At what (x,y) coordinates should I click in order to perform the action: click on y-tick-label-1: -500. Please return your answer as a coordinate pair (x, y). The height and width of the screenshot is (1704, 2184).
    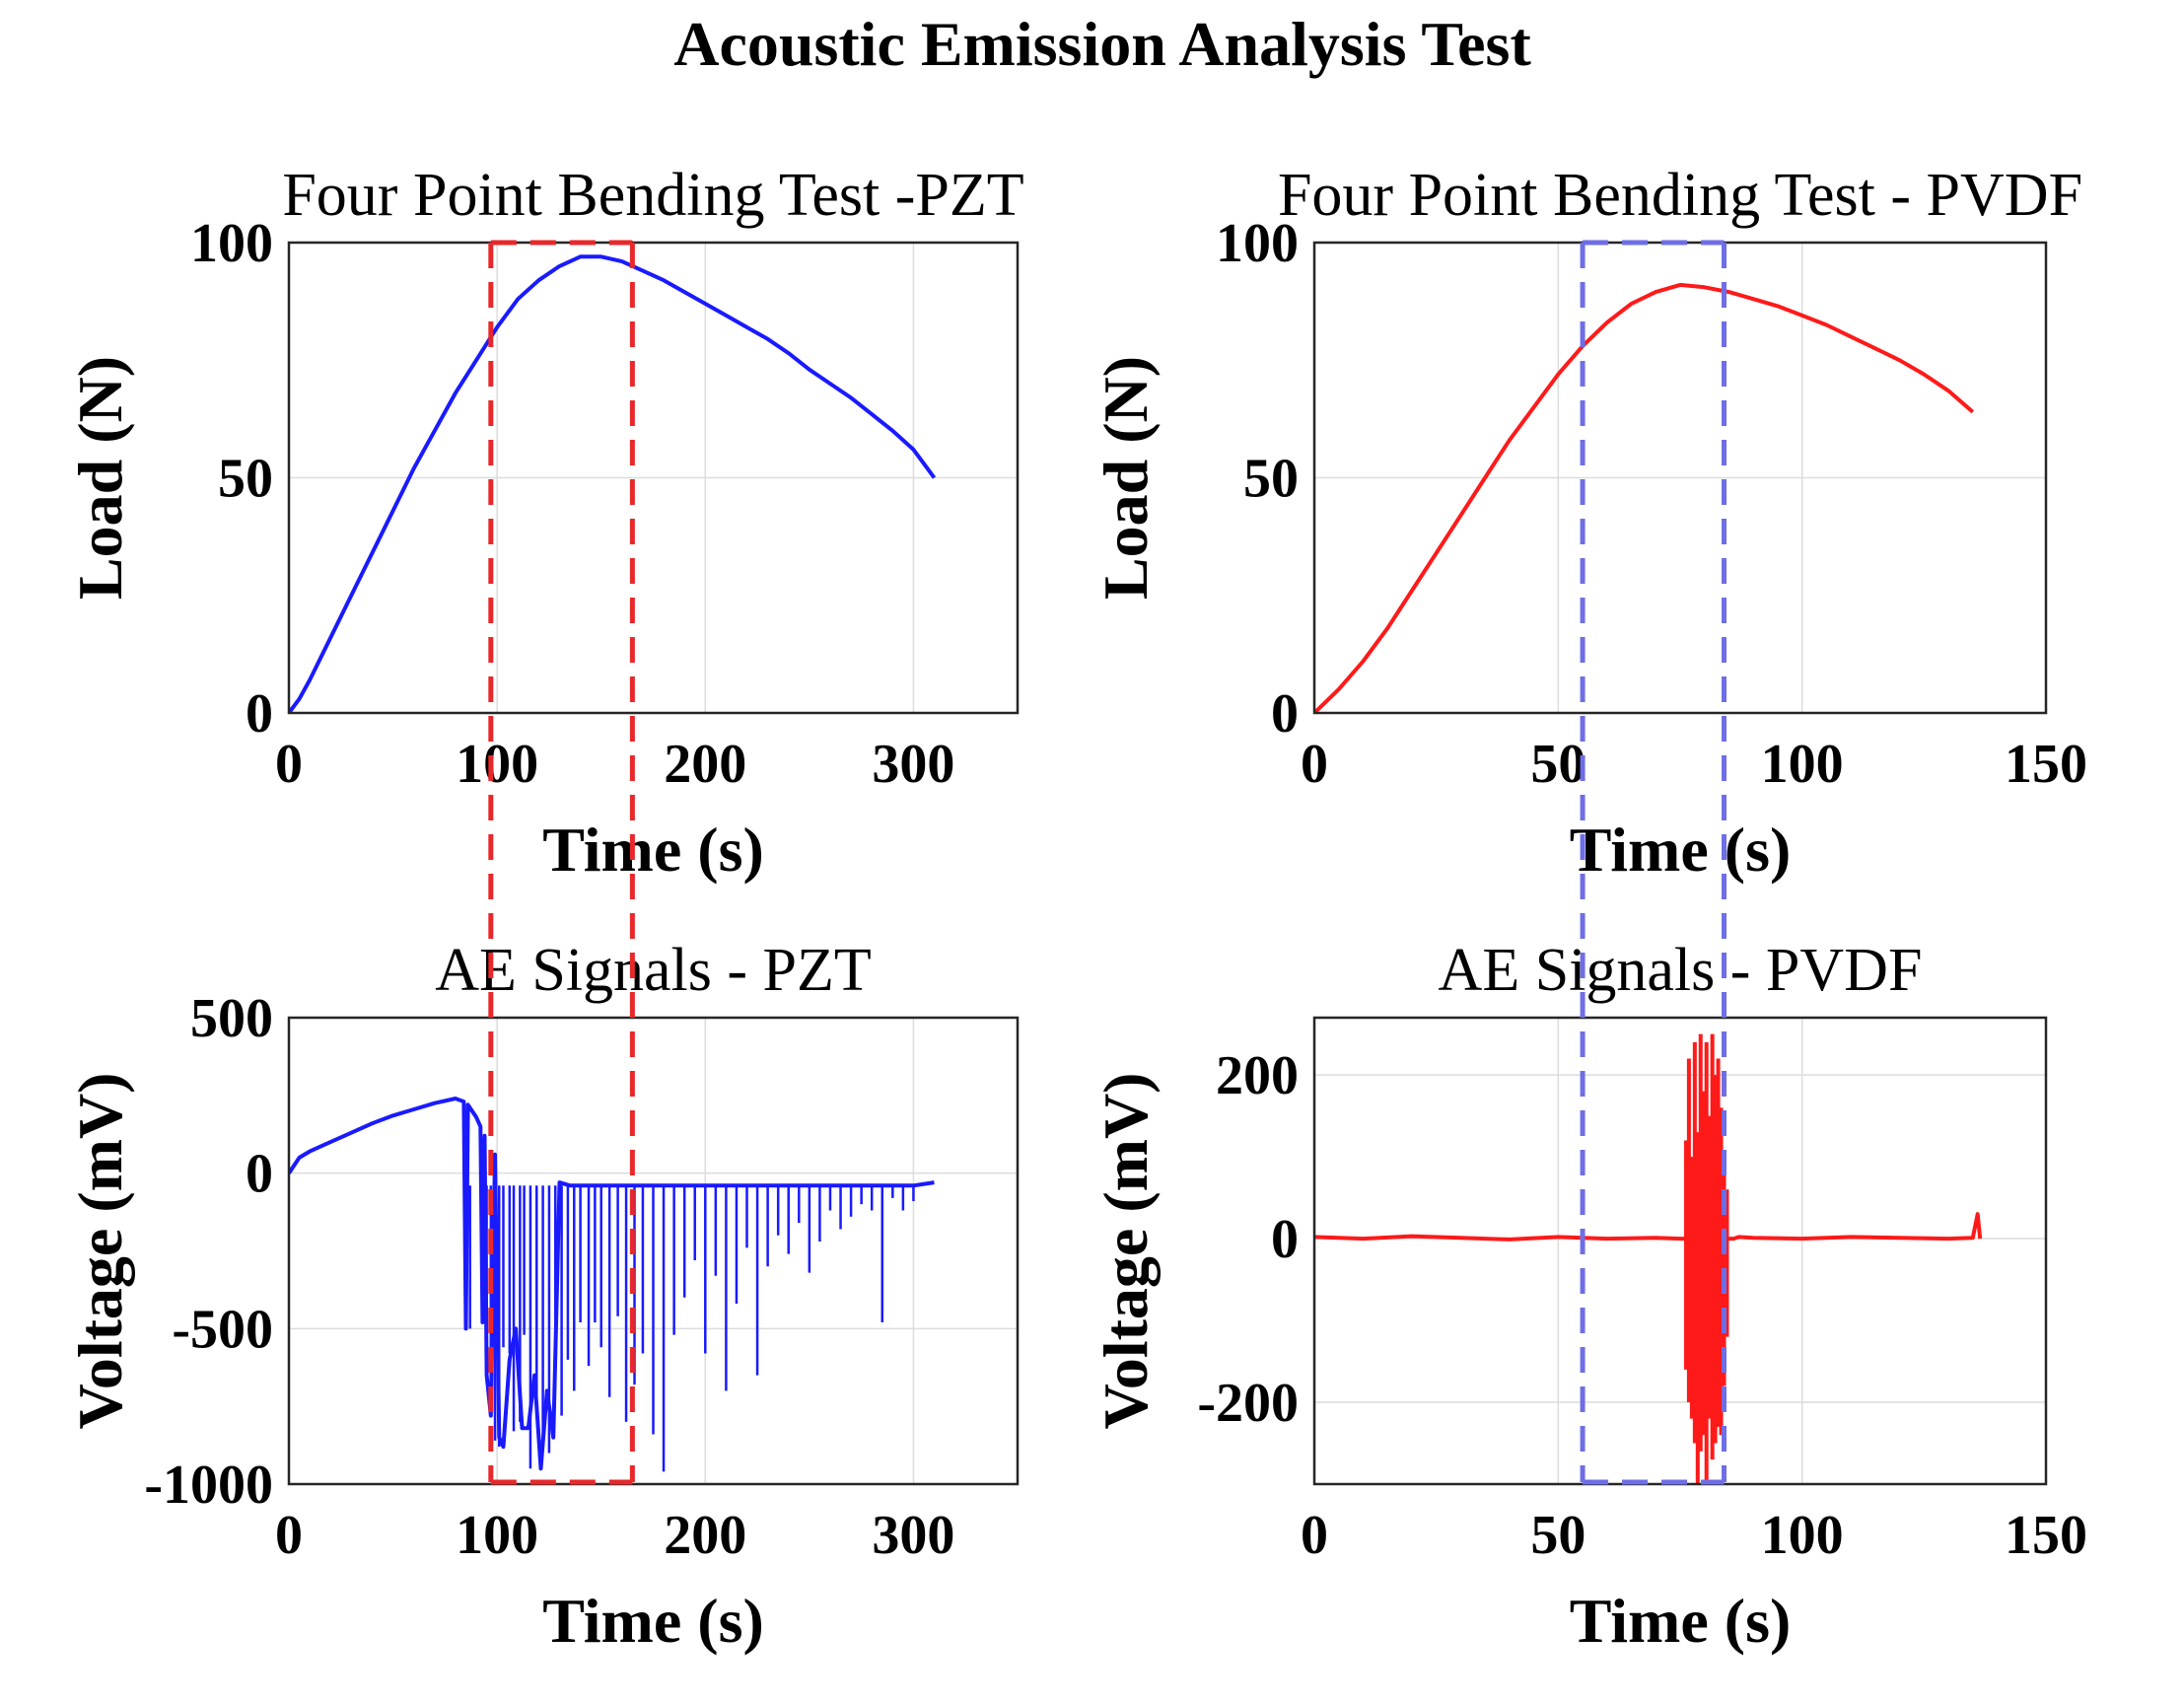
    Looking at the image, I should click on (222, 1329).